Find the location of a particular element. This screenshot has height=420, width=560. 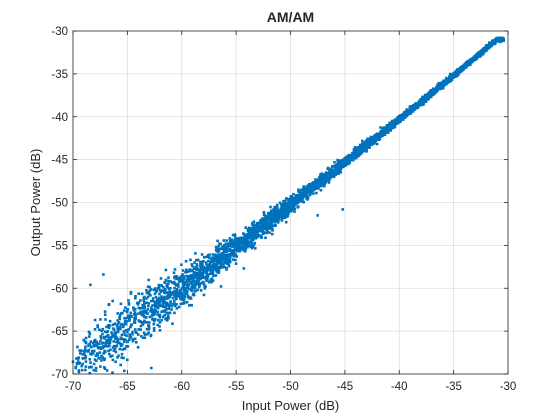

y-tick-label: -30 is located at coordinates (59, 32).